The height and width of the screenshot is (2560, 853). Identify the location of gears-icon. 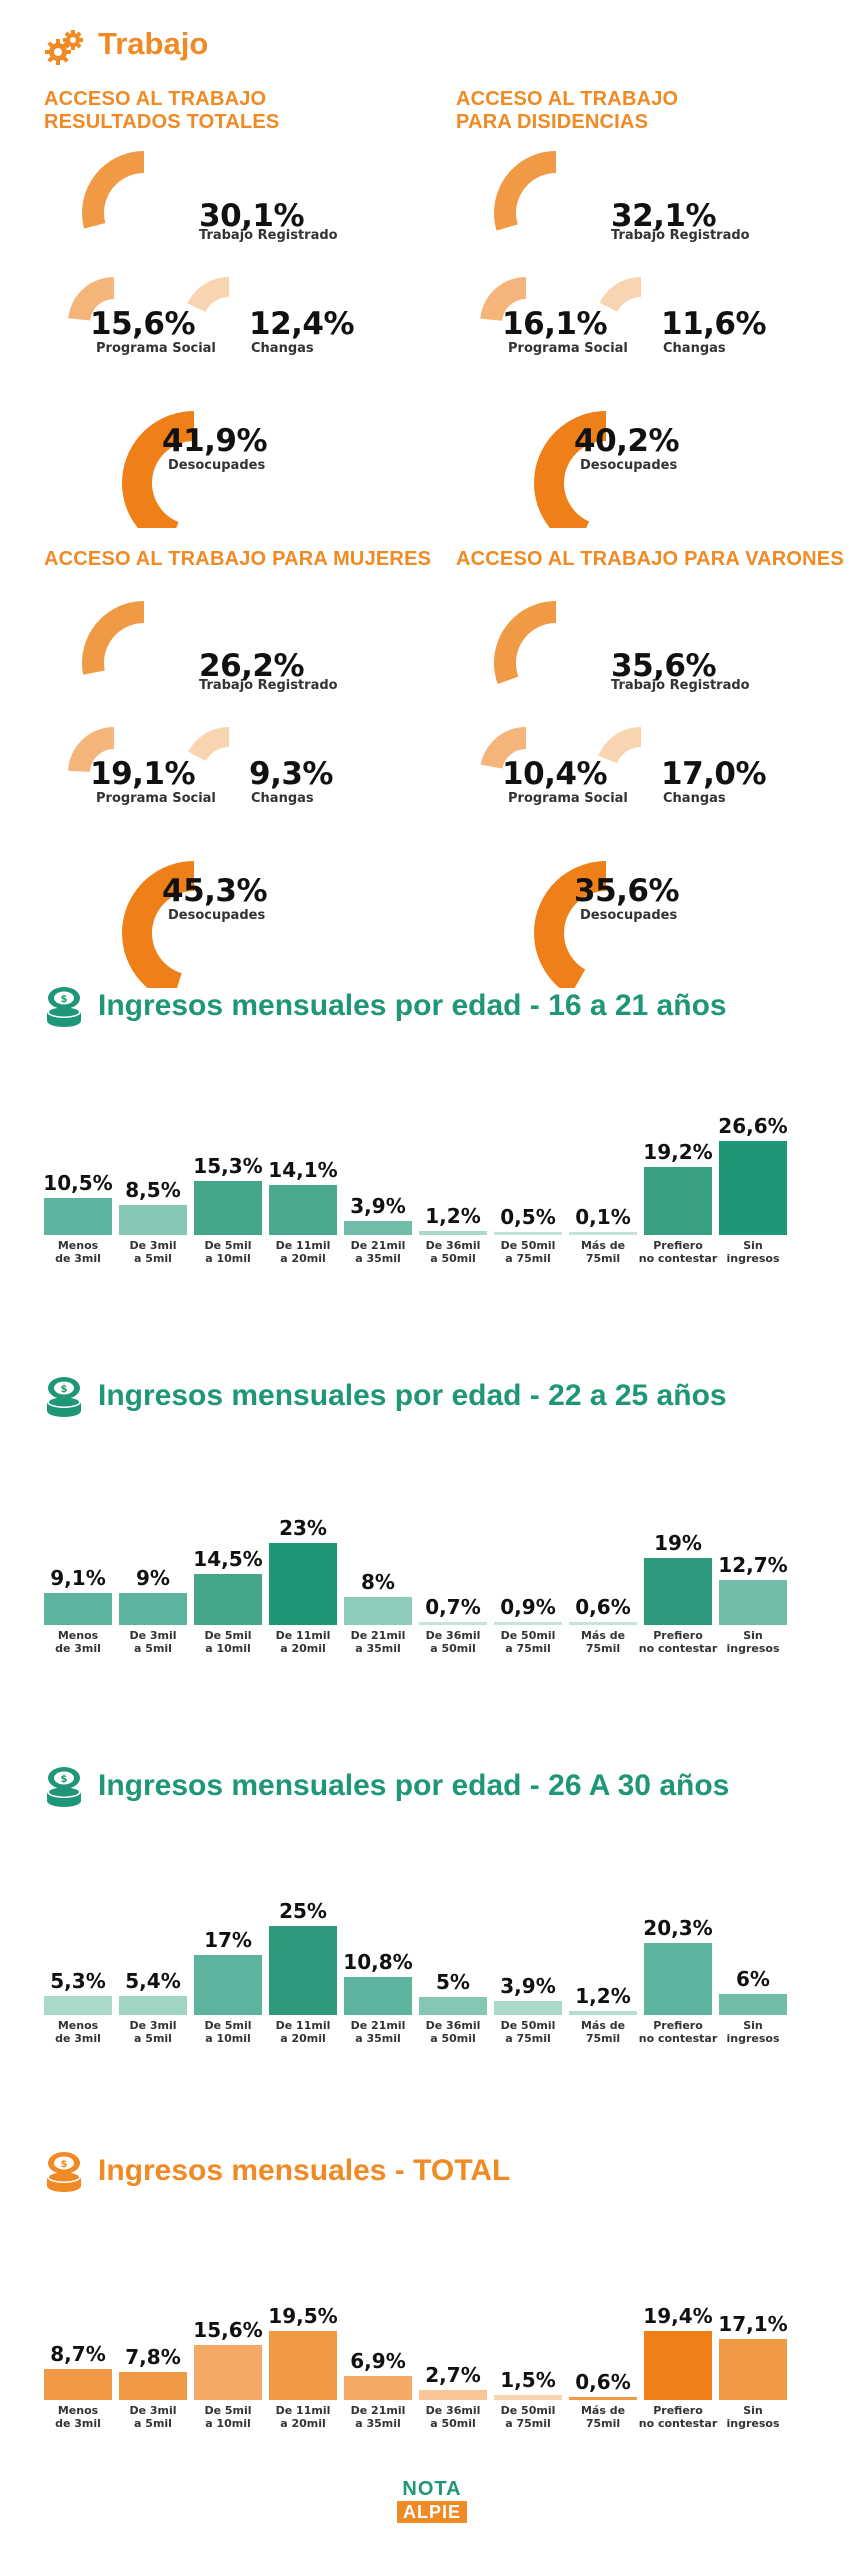
(64, 47).